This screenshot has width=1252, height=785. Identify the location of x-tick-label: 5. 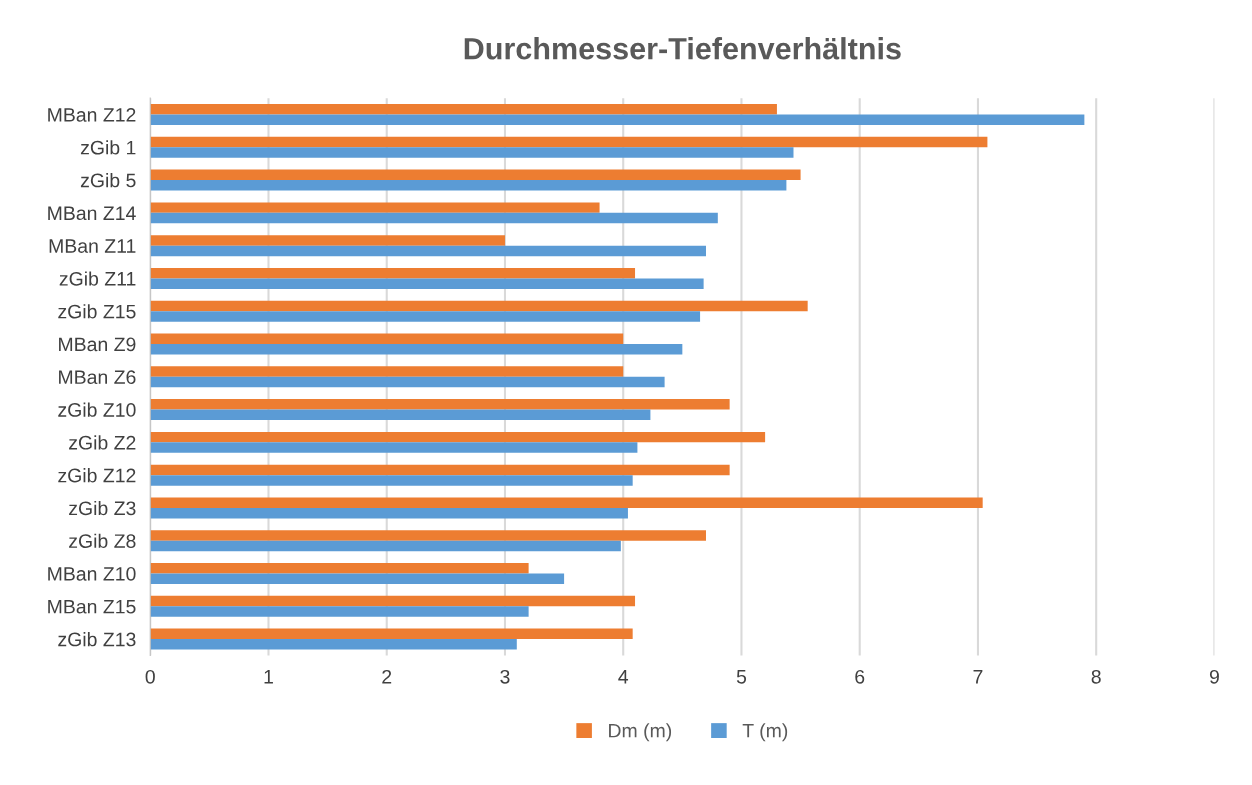
(741, 677).